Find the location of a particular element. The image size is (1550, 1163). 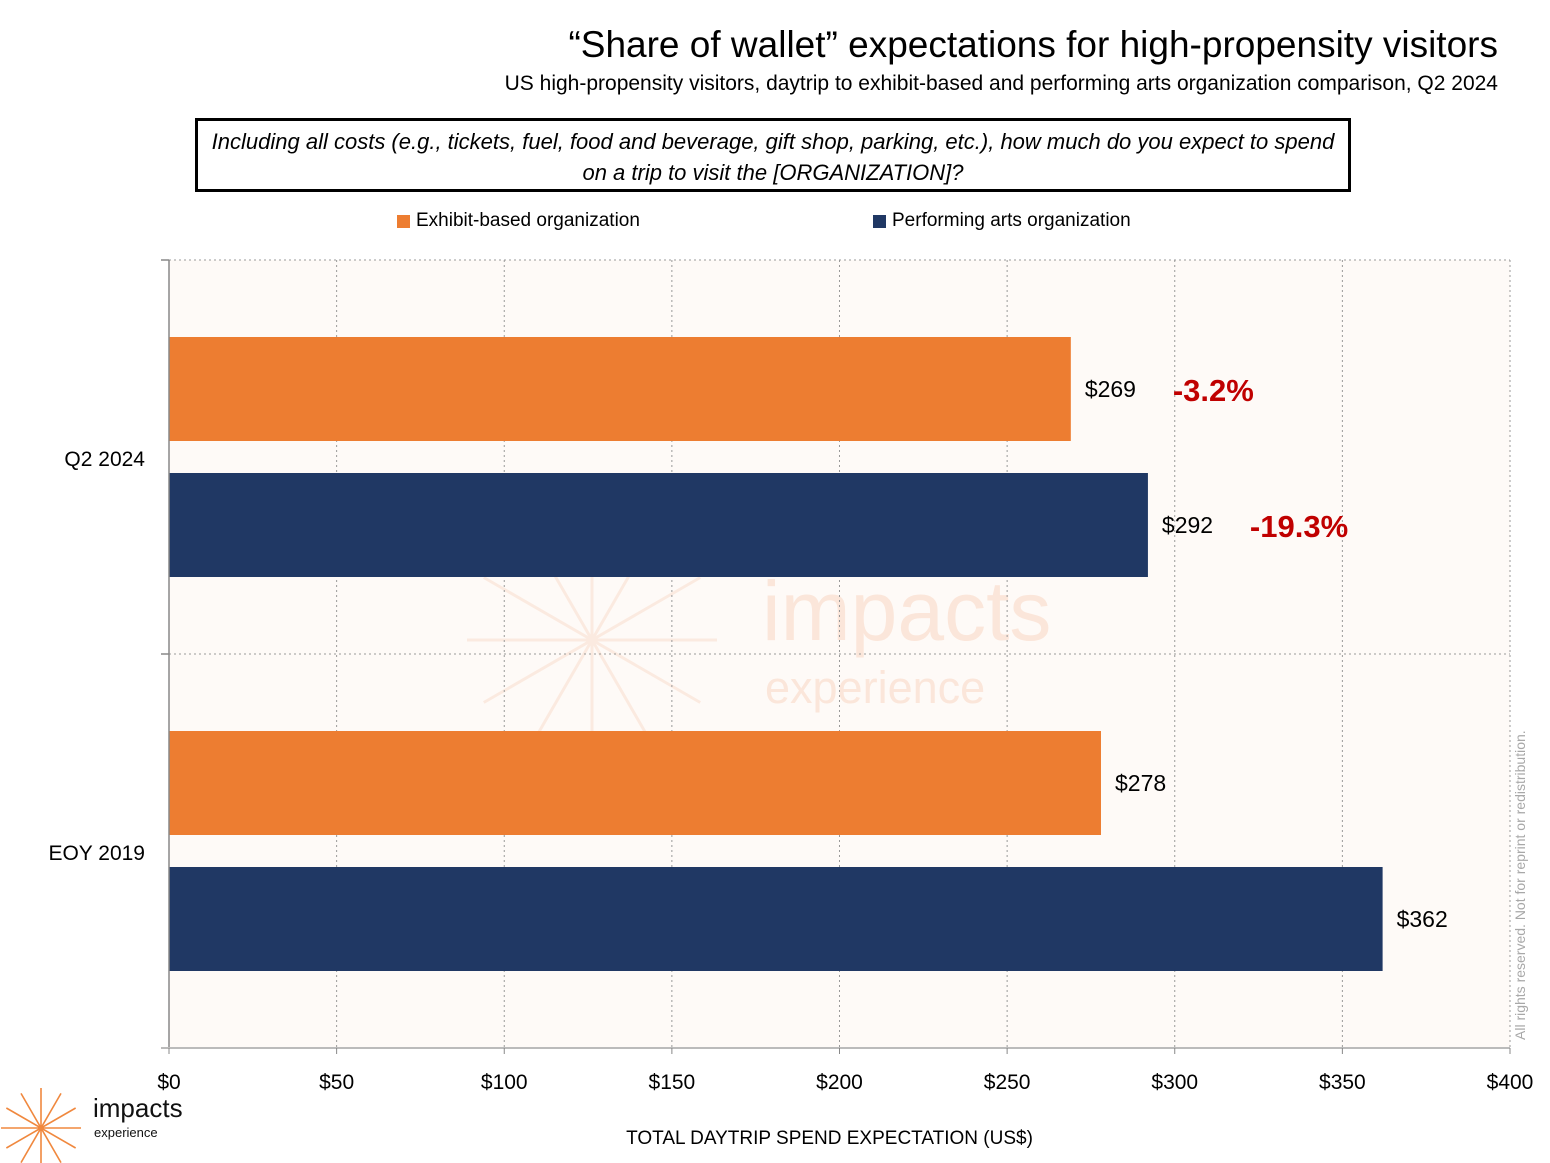

data-label: $292 is located at coordinates (1187, 525).